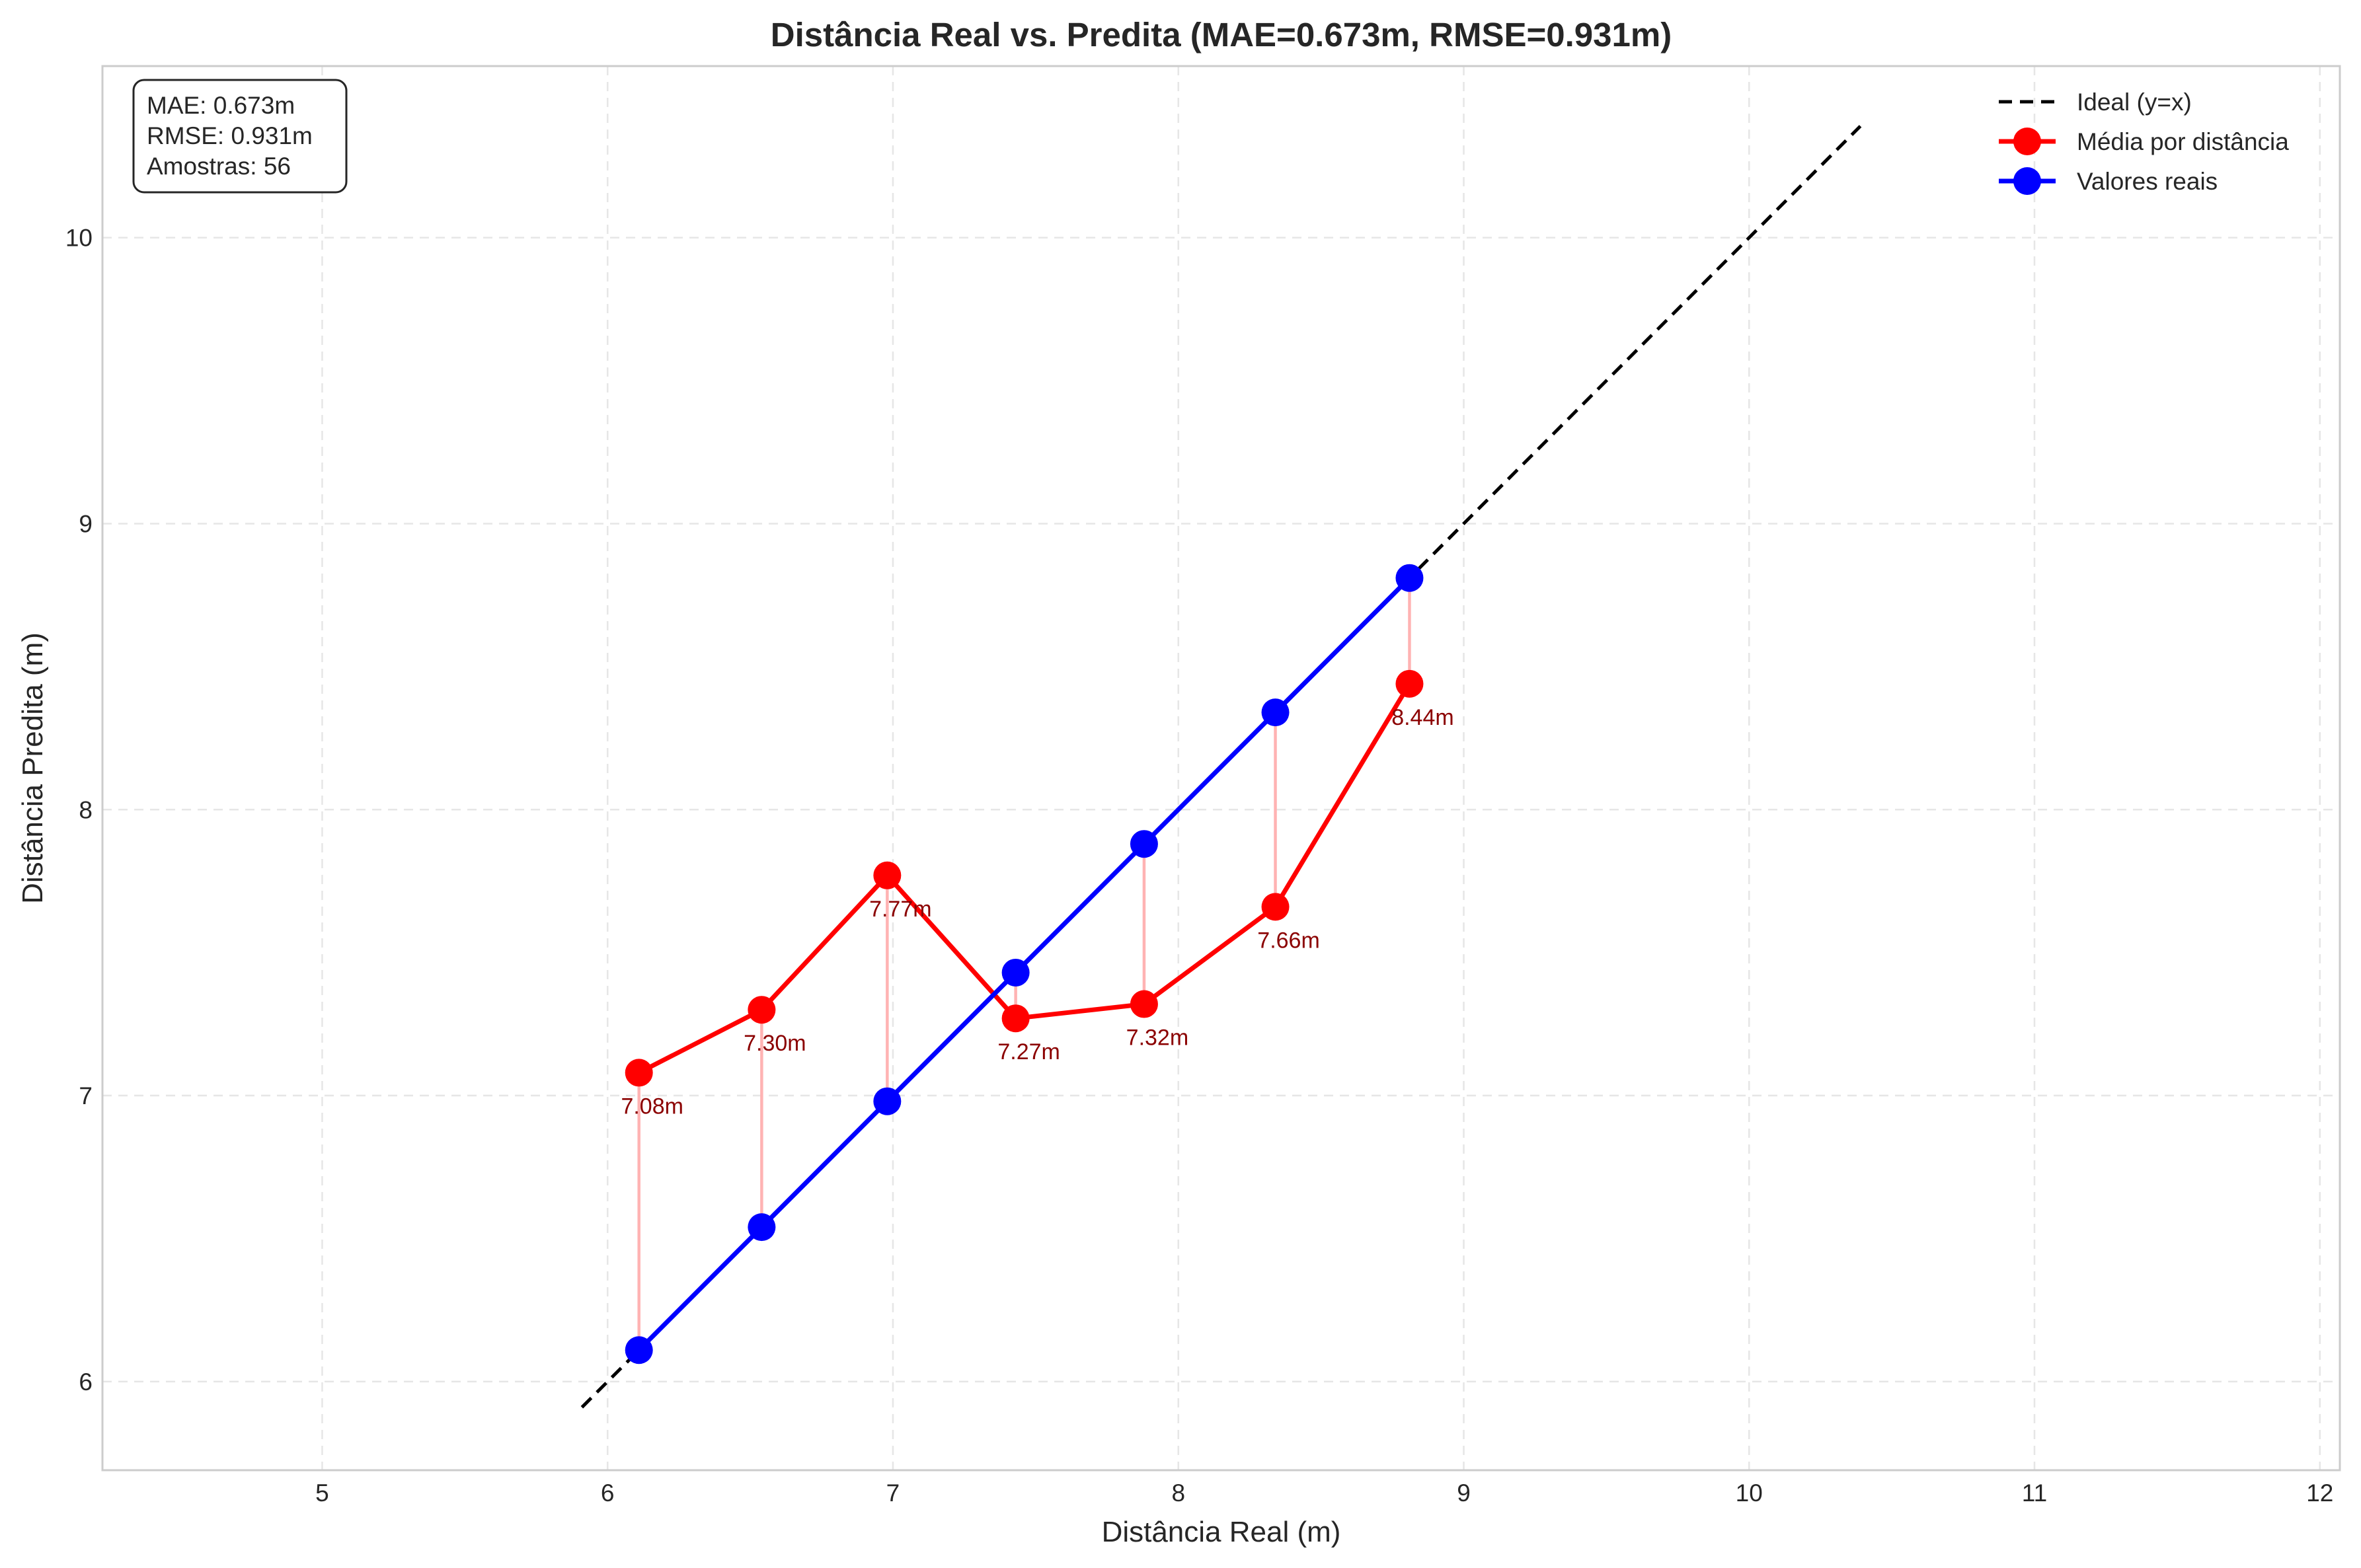 This screenshot has width=2361, height=1568. Describe the element at coordinates (1028, 1051) in the screenshot. I see `data-label: 7.27m` at that location.